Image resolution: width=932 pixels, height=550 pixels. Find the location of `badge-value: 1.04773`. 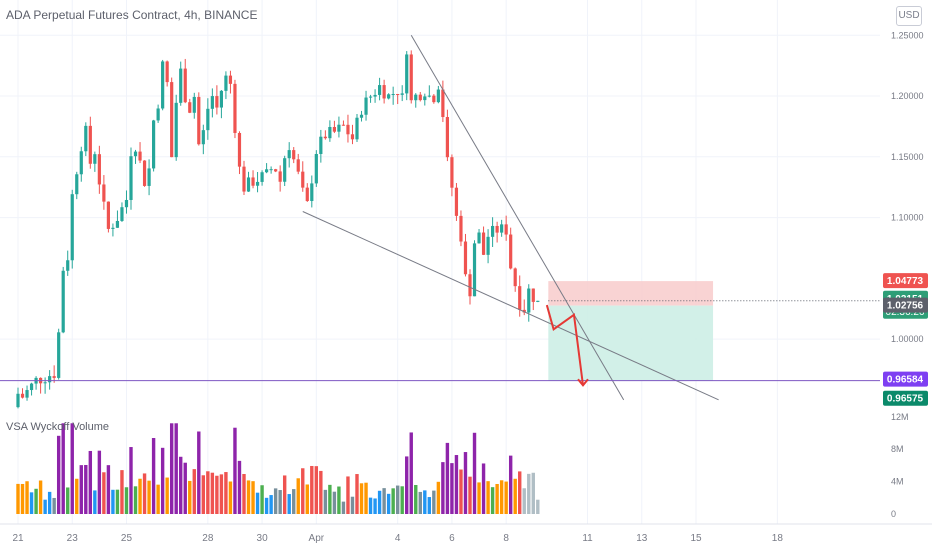

badge-value: 1.04773 is located at coordinates (905, 281).